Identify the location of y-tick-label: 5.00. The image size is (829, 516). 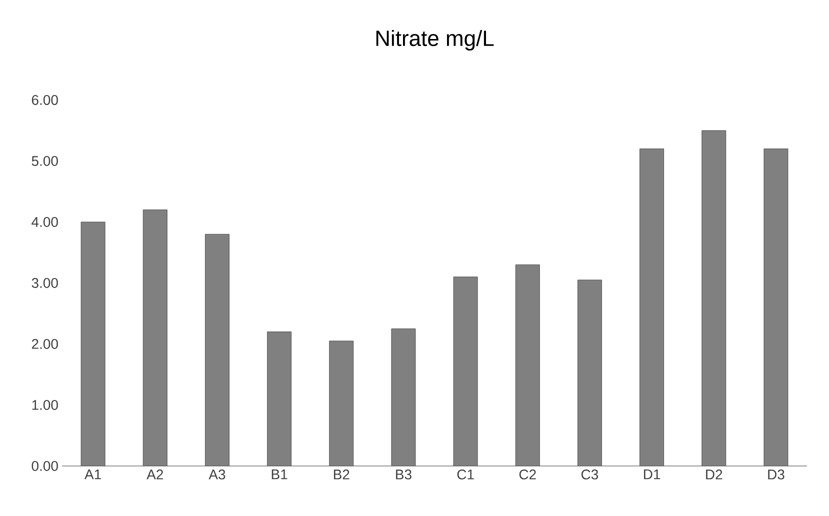
(45, 161).